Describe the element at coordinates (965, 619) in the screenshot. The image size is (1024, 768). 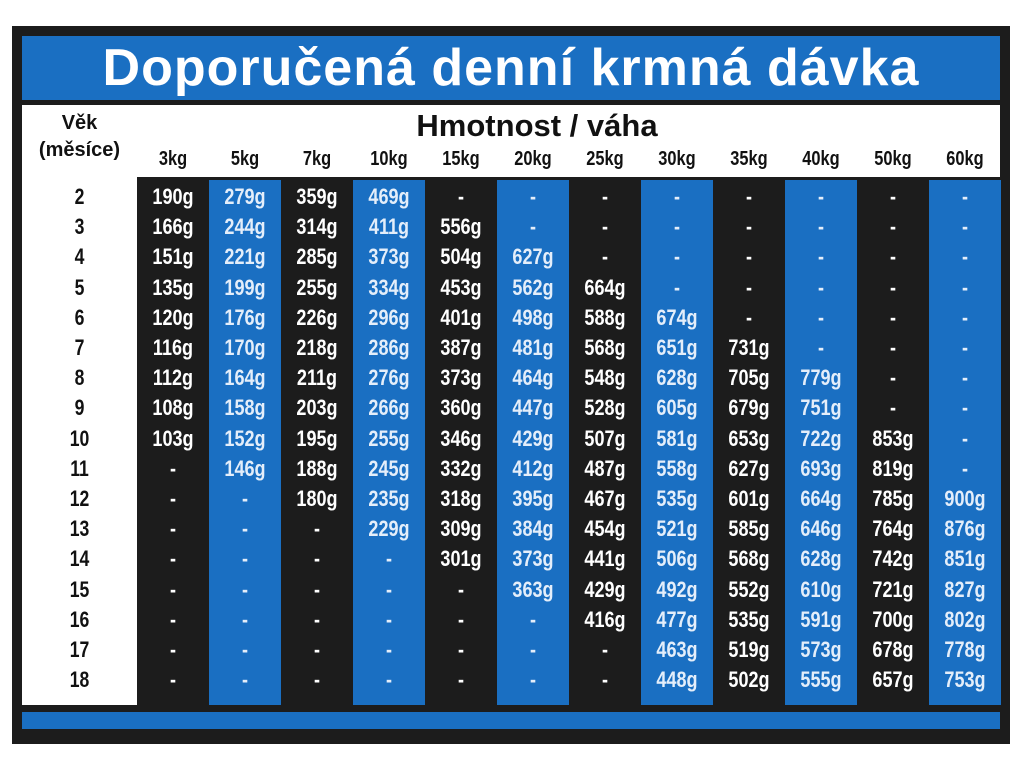
I see `table-cell: 802g` at that location.